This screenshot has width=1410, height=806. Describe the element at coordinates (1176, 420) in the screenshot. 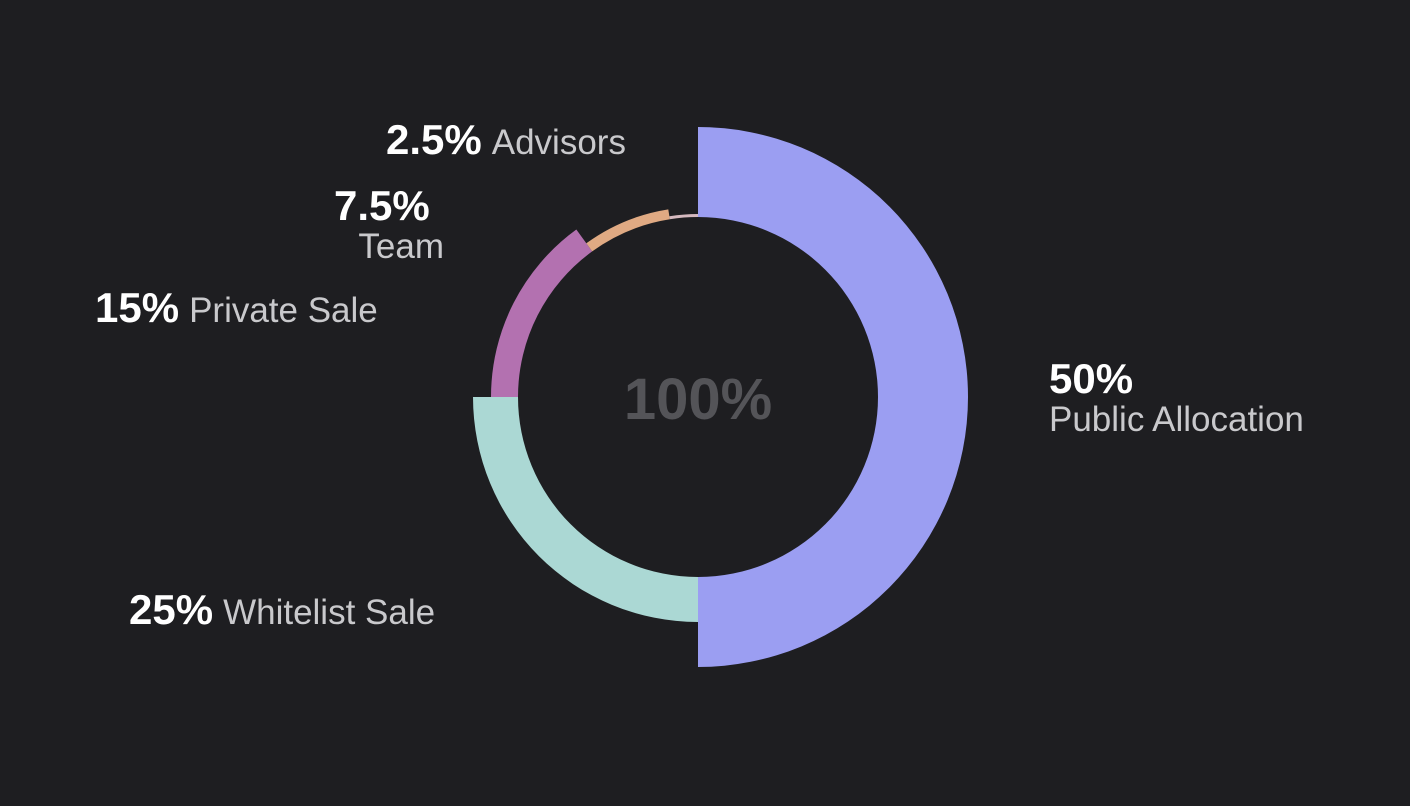

I see `slice-category-label: Public Allocation` at that location.